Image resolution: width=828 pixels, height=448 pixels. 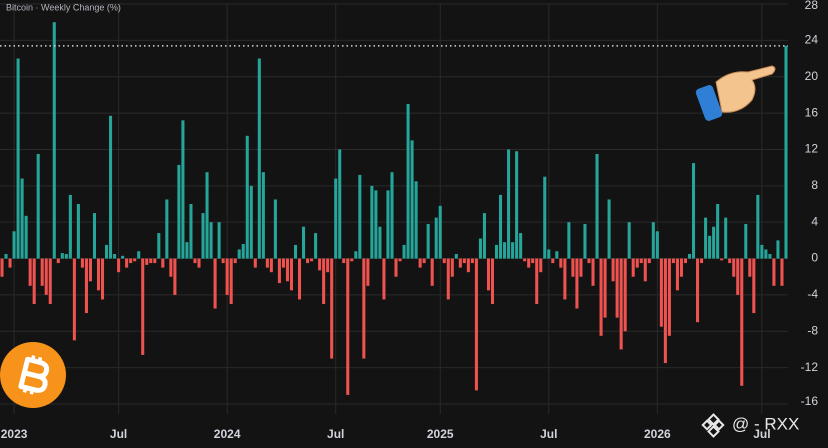 What do you see at coordinates (812, 112) in the screenshot?
I see `y-tick-label: 16` at bounding box center [812, 112].